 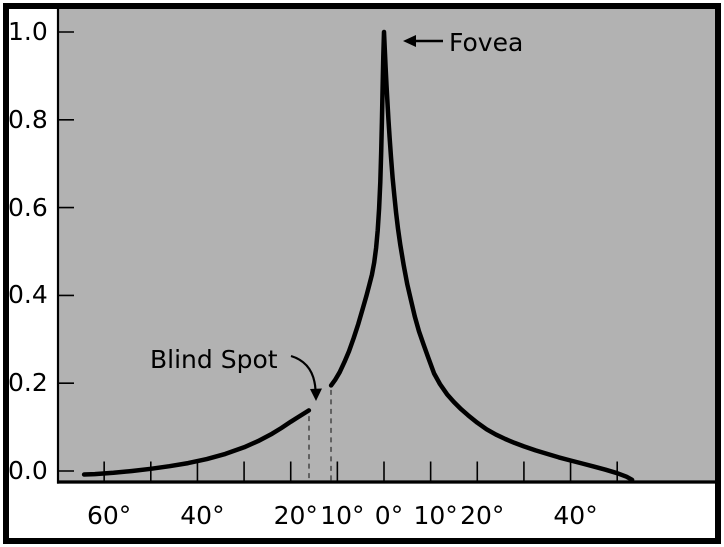 What do you see at coordinates (28, 295) in the screenshot?
I see `y-tick-label: 0.4` at bounding box center [28, 295].